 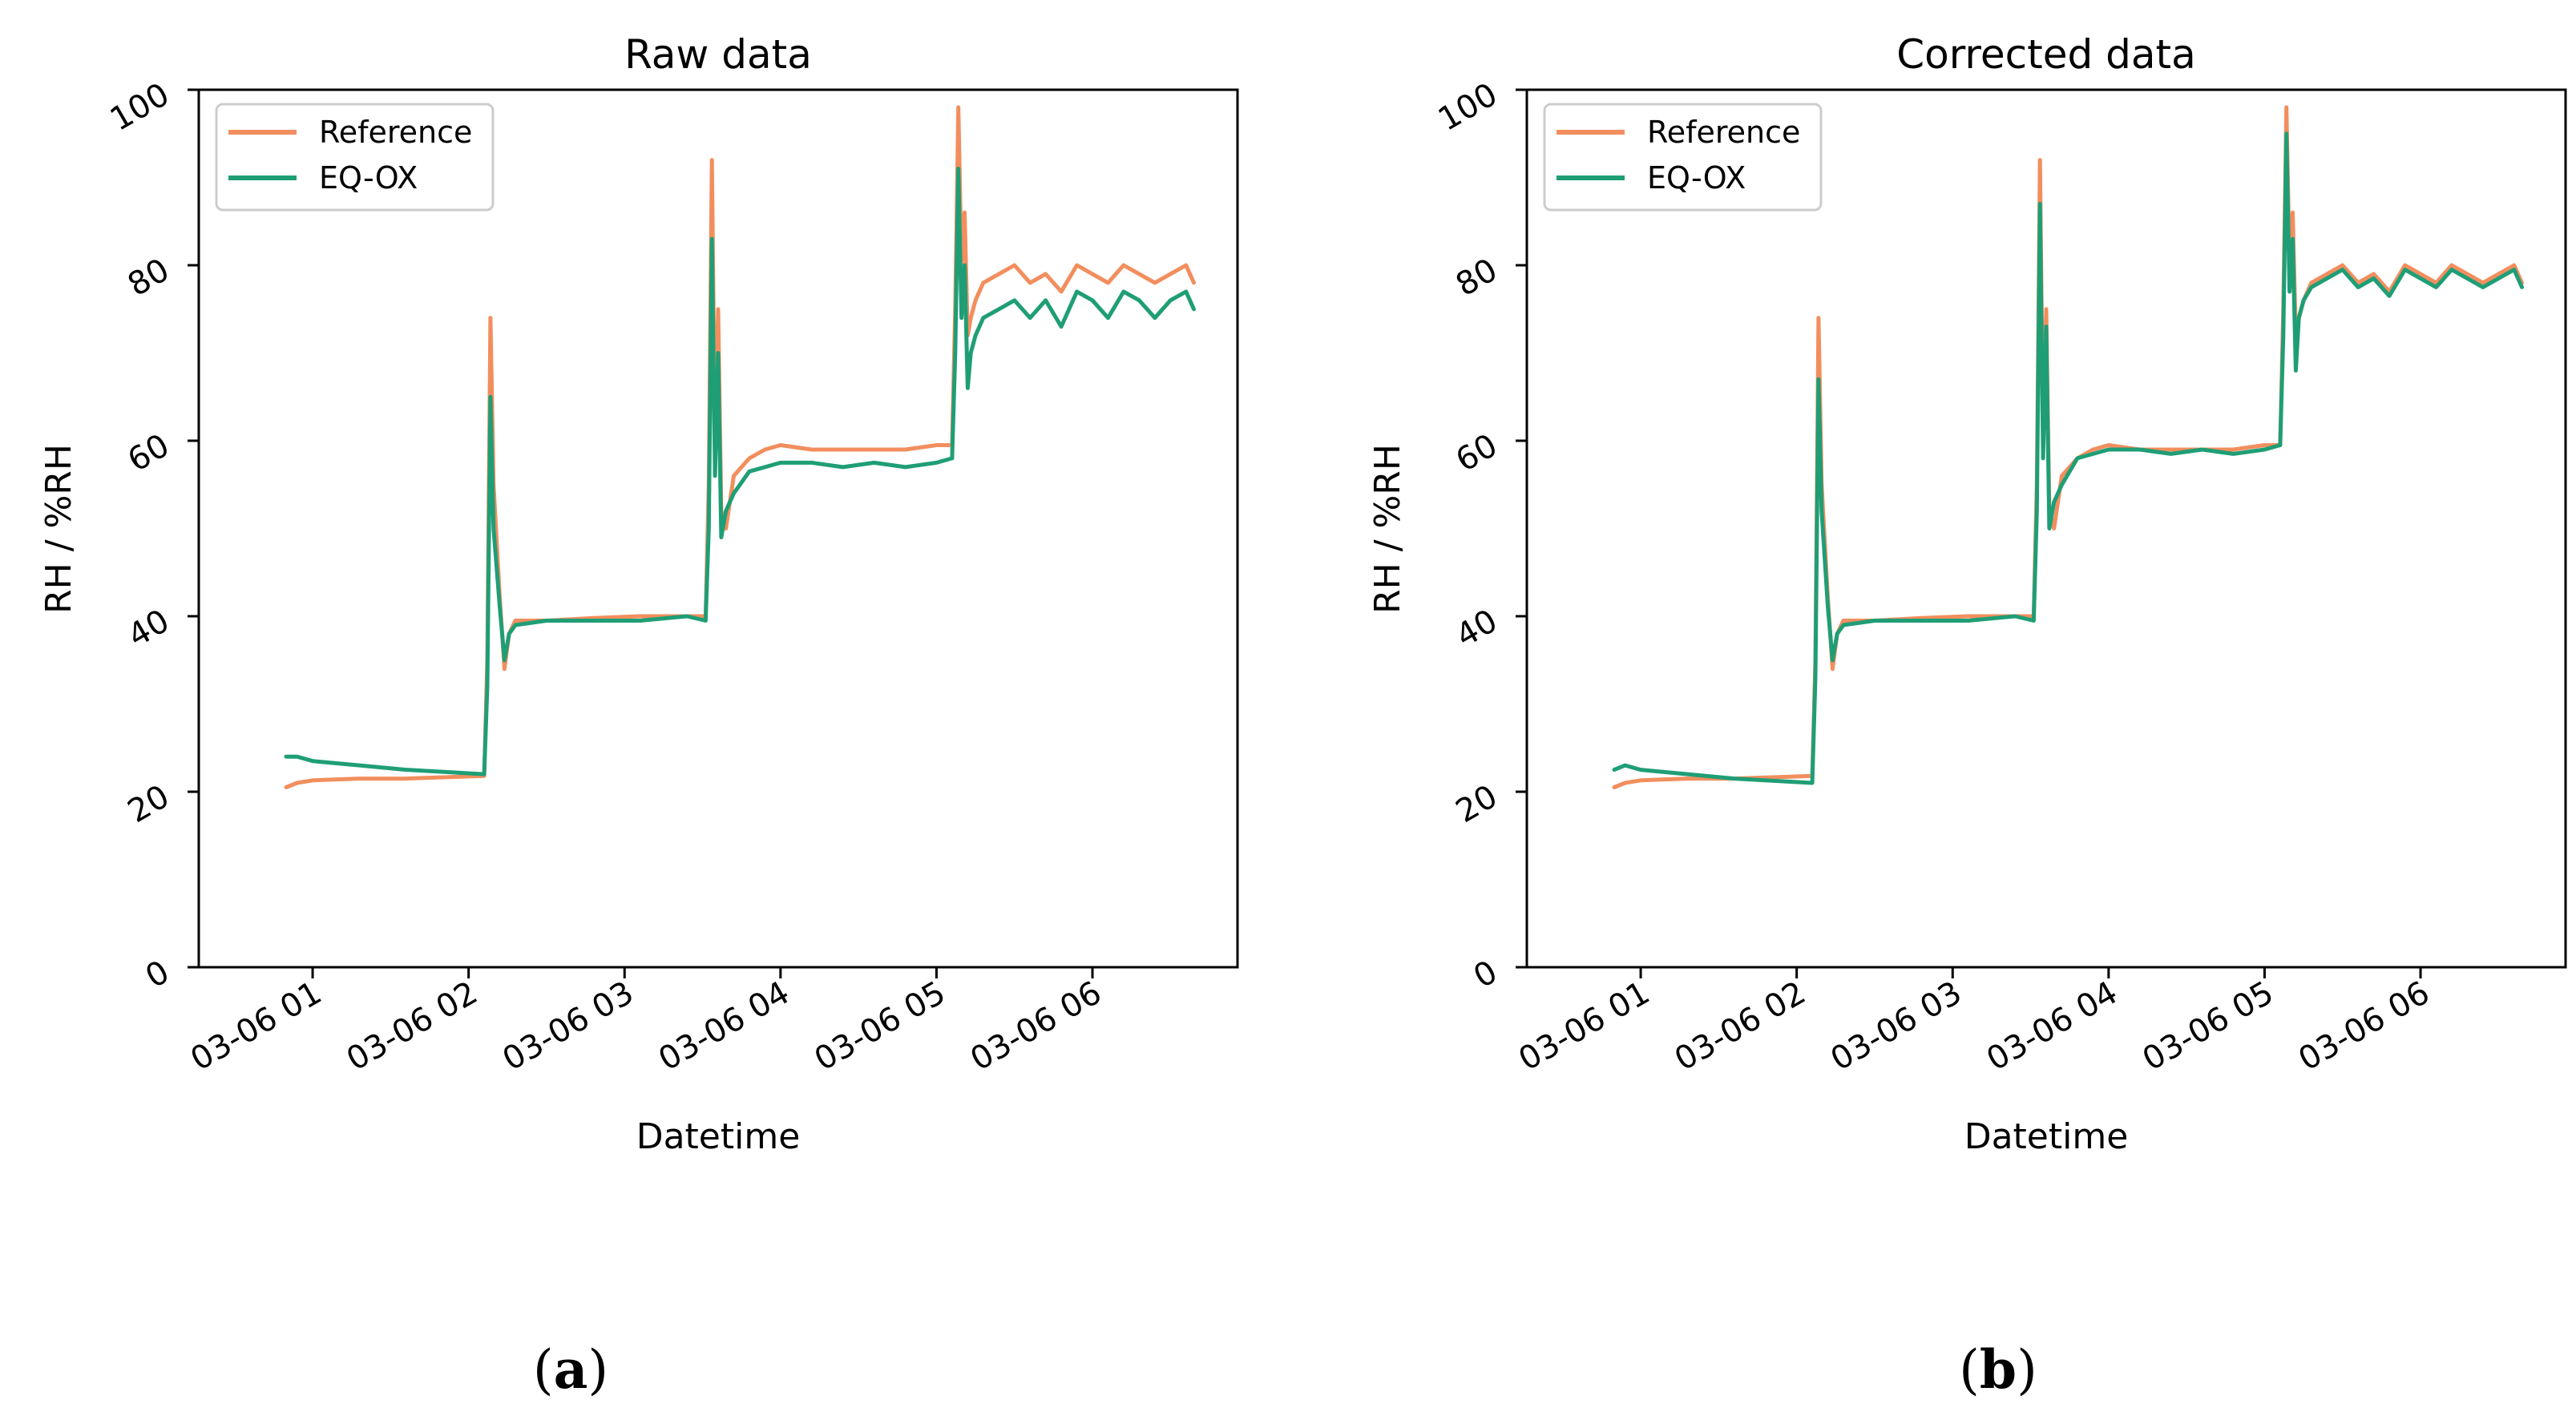 I want to click on panel-label: (b), so click(x=1998, y=1369).